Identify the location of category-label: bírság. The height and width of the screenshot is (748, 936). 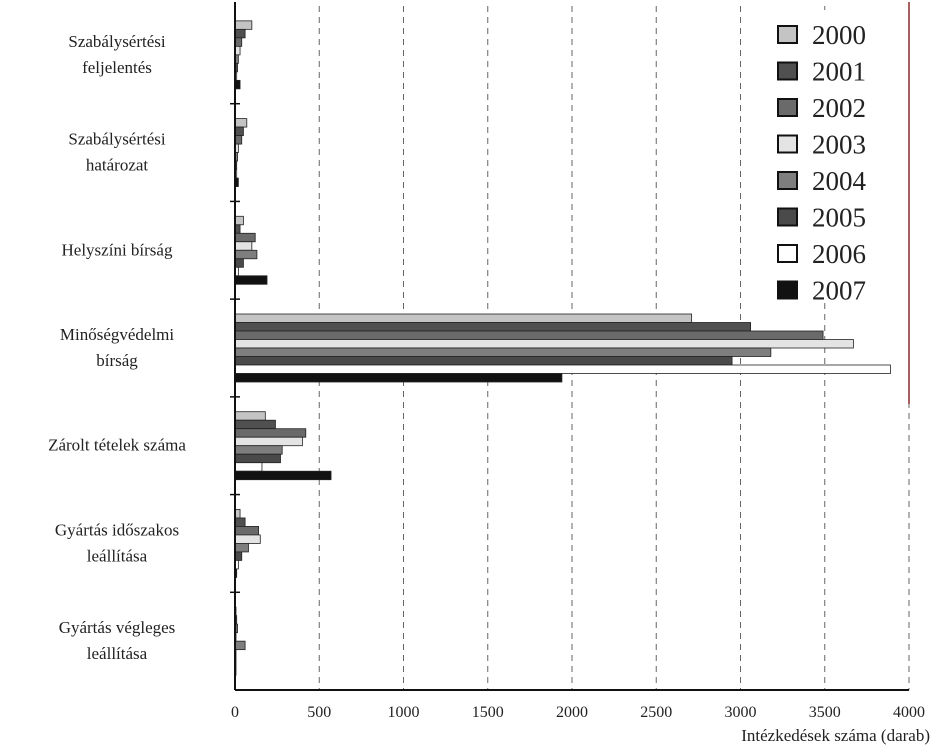
(117, 360).